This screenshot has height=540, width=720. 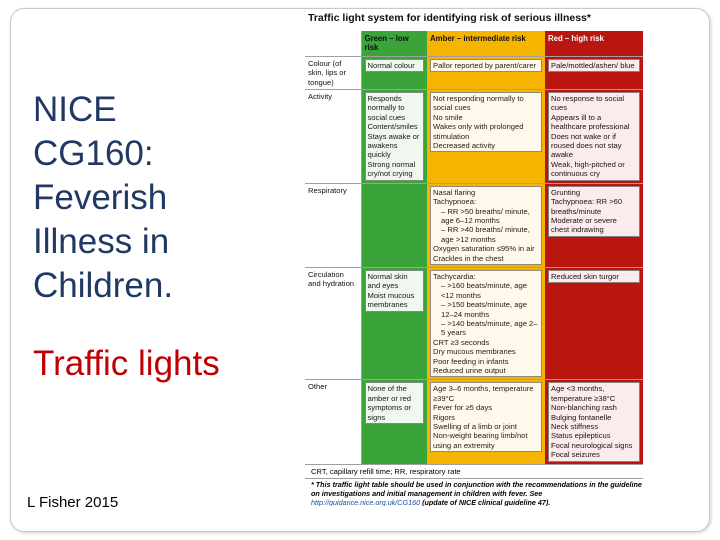 What do you see at coordinates (581, 417) in the screenshot?
I see `criterion-item: Bulging fontanelle` at bounding box center [581, 417].